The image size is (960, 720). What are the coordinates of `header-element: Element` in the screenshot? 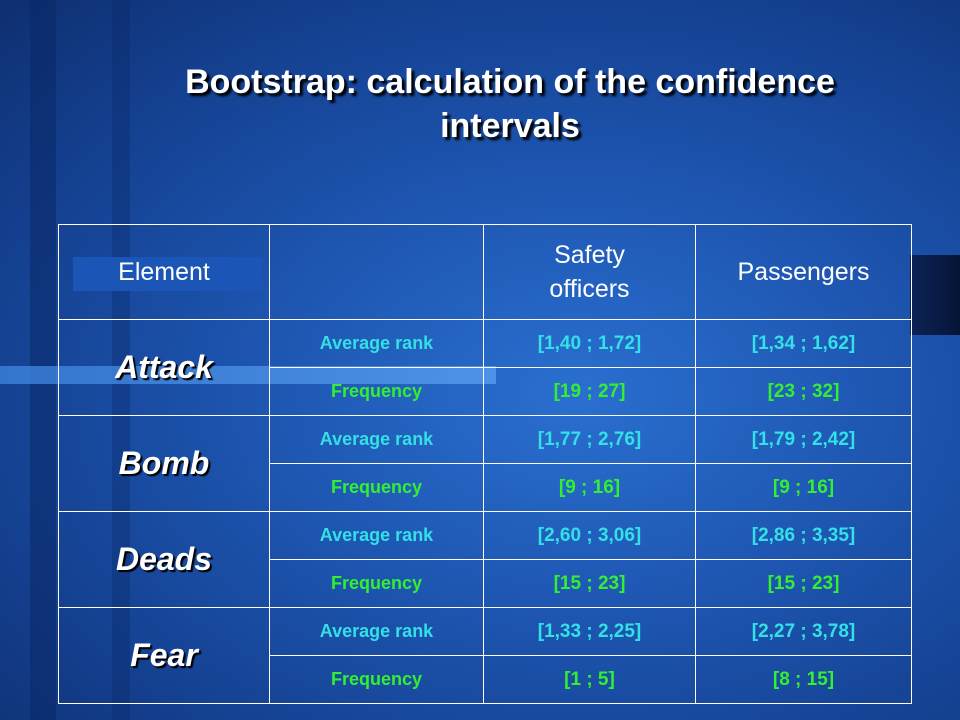 It's located at (164, 272).